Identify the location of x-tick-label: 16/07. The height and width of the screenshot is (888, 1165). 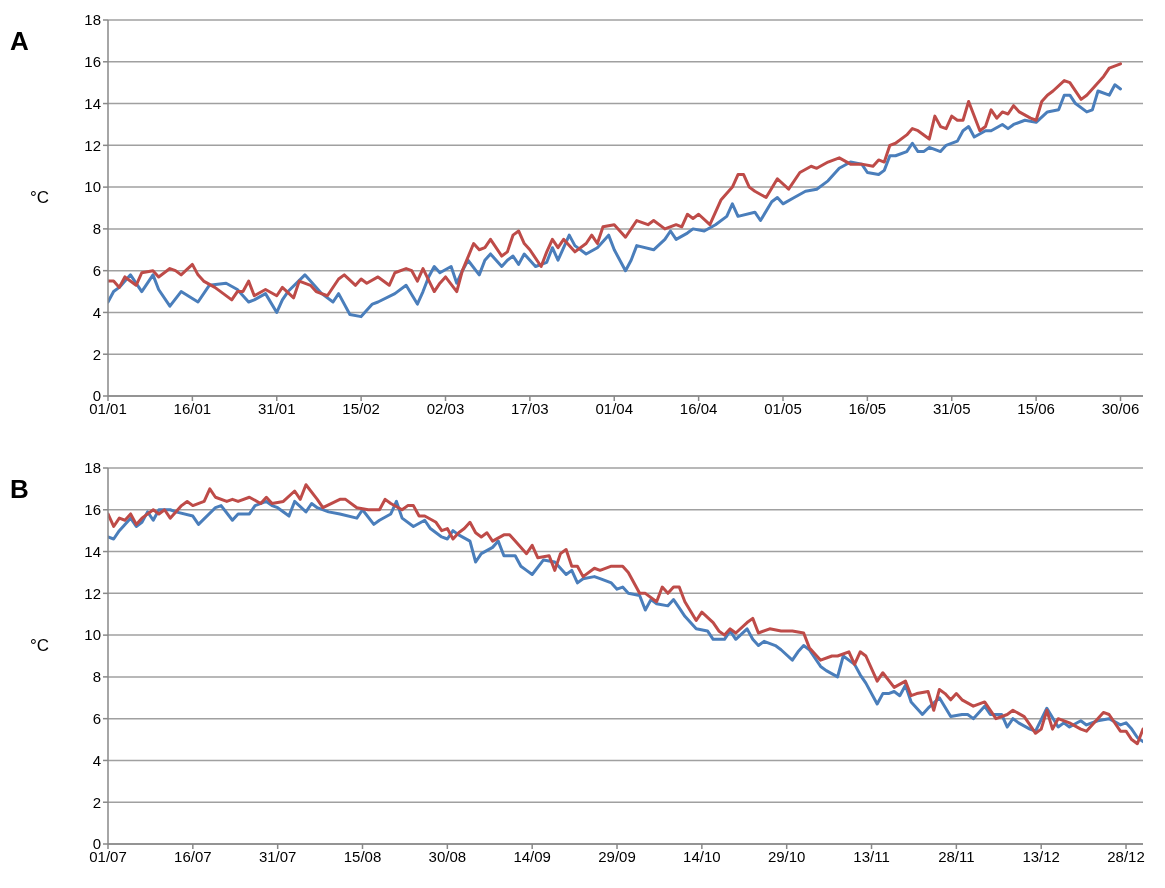
(193, 856).